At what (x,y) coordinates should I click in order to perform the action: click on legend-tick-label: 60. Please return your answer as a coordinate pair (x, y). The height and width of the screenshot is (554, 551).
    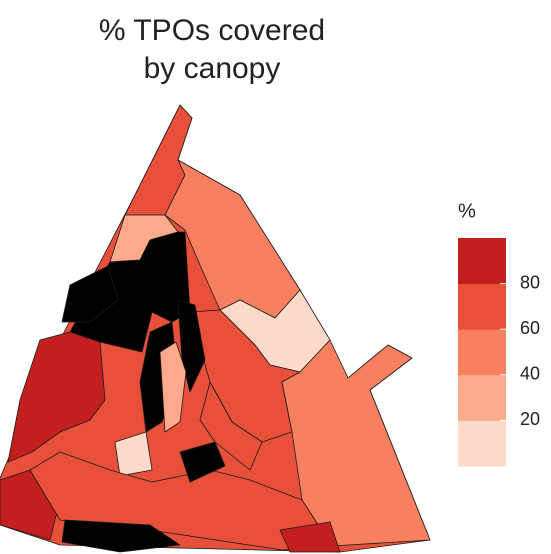
    Looking at the image, I should click on (530, 328).